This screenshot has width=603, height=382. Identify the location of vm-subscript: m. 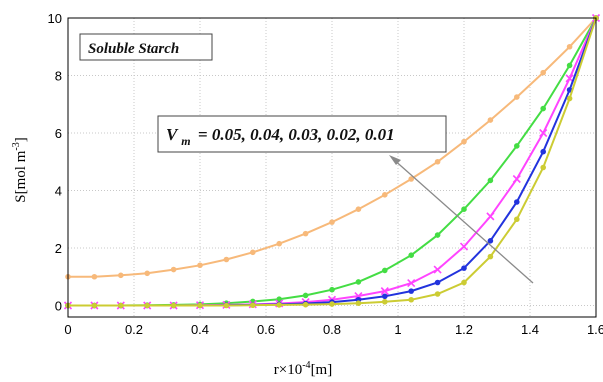
(185, 141).